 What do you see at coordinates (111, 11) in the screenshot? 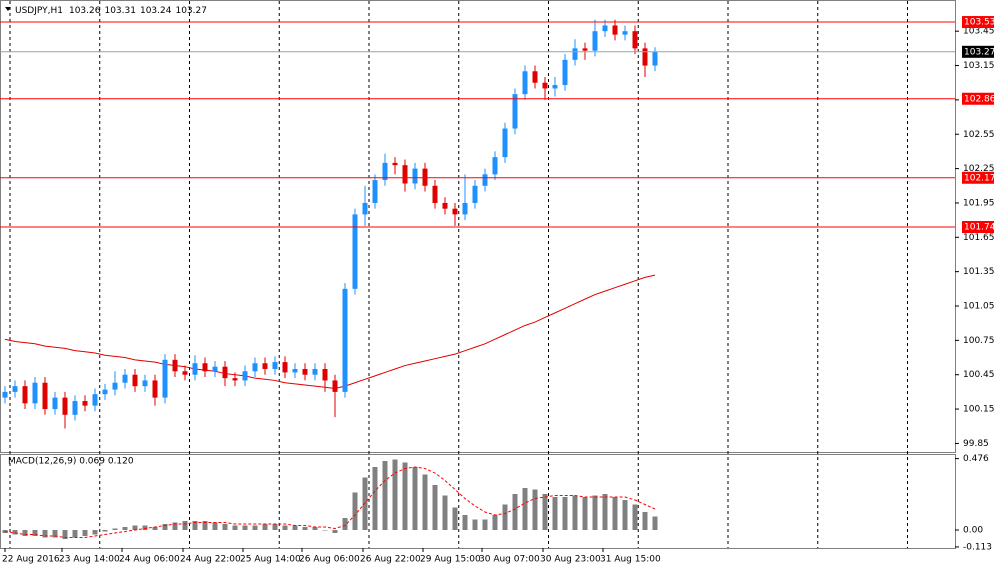
I see `chart-header: USDJPY,H1 103.26 103.31 103.24 103.27` at bounding box center [111, 11].